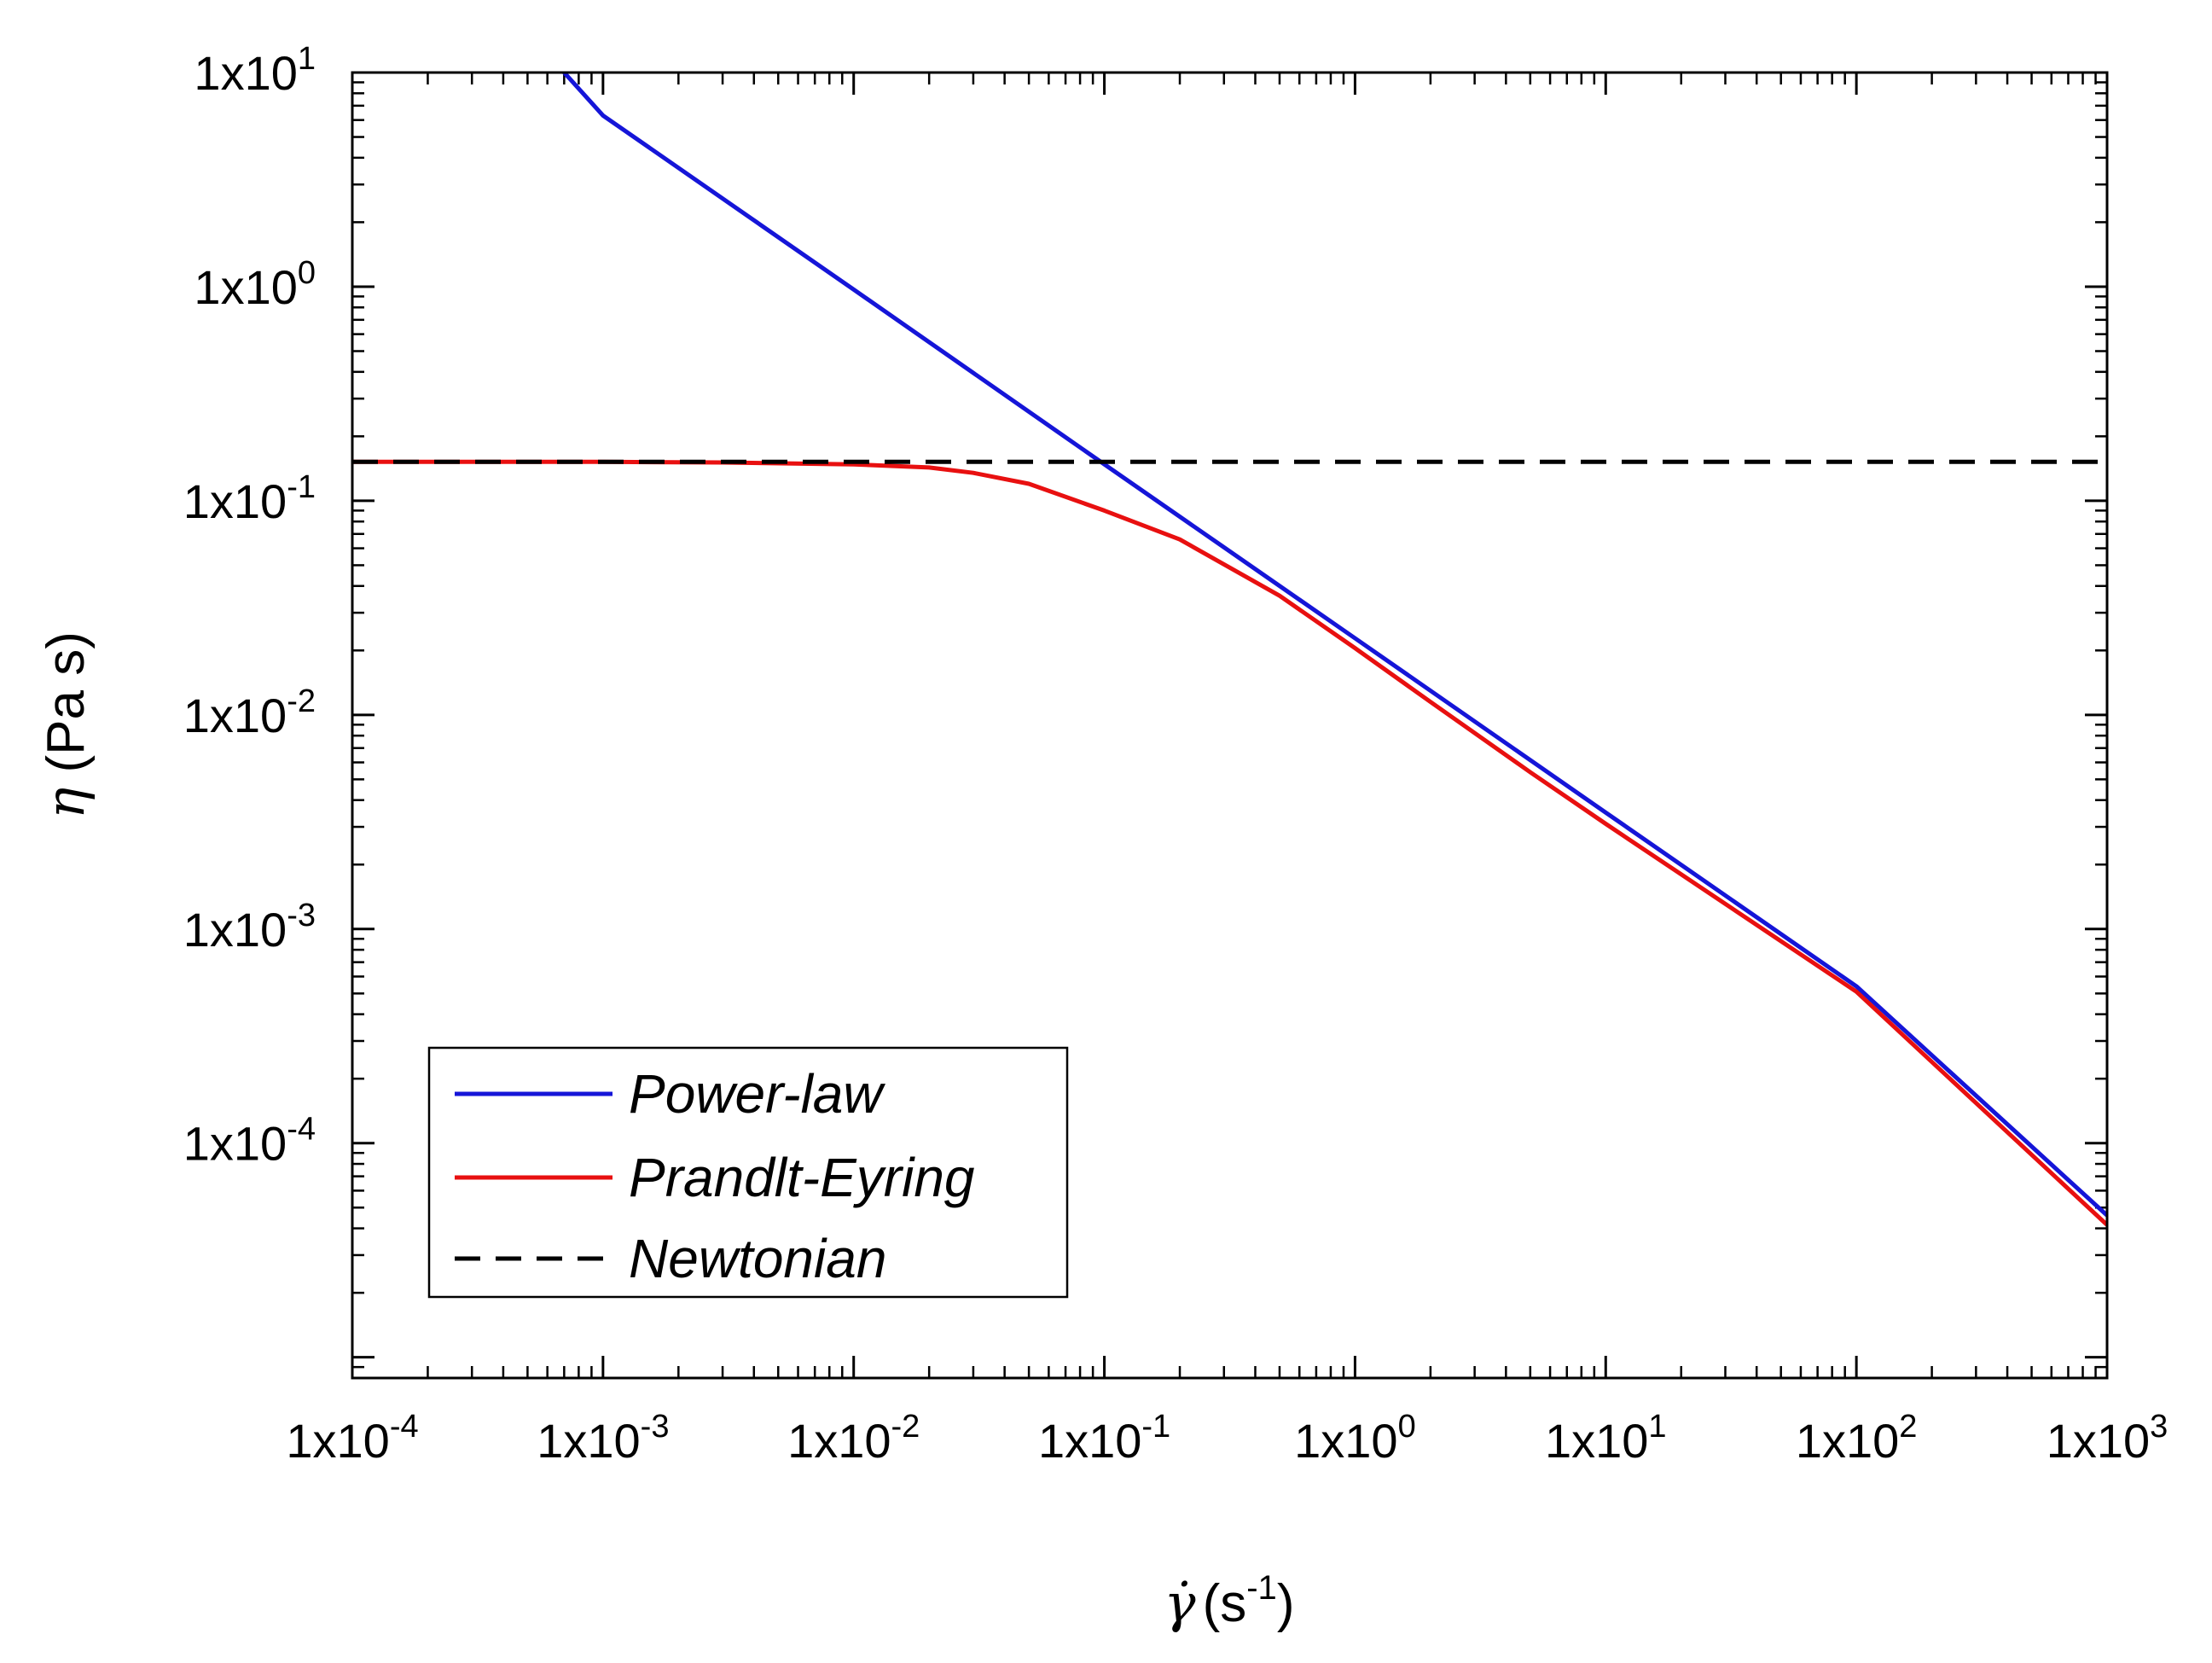 The image size is (2212, 1663). I want to click on legend-box, so click(748, 1172).